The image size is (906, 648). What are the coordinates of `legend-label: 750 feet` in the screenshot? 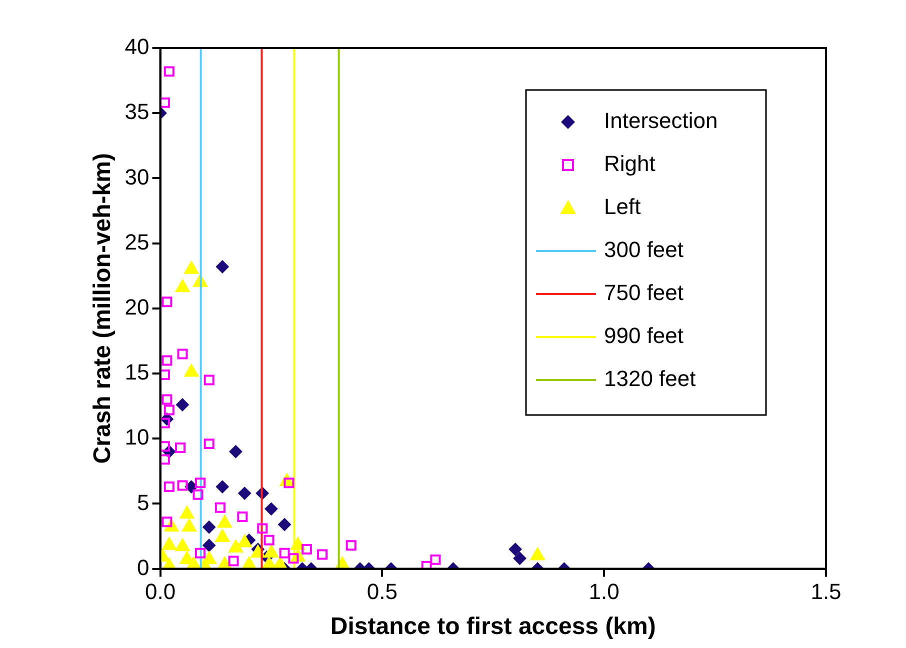 It's located at (644, 293).